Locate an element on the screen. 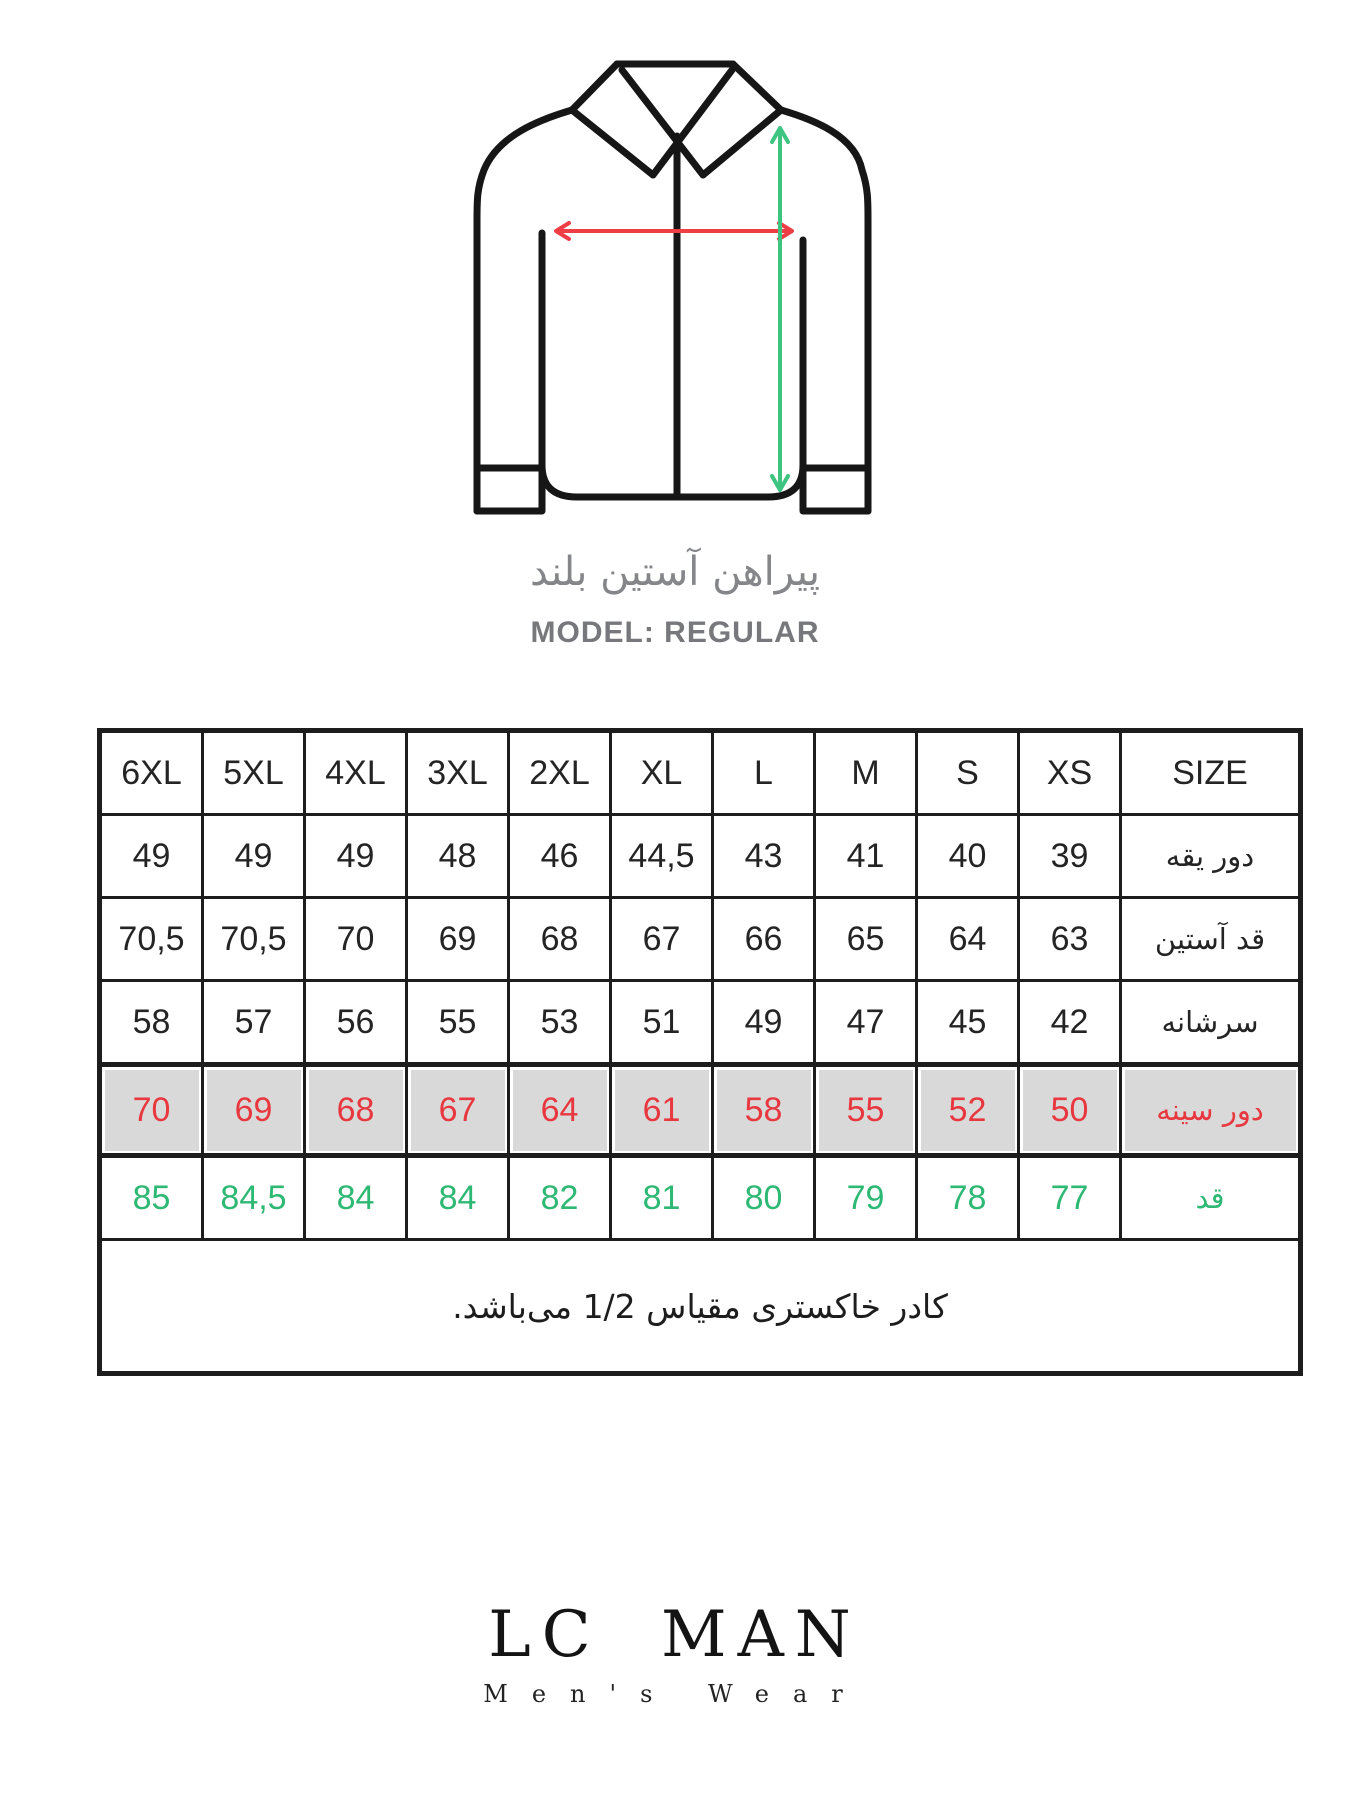  size-value-cell: 57 is located at coordinates (253, 1022).